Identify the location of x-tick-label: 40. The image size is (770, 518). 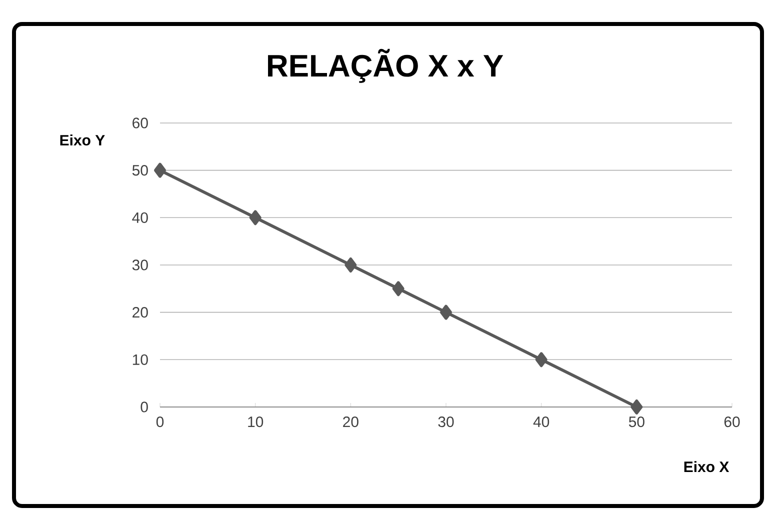
(541, 422).